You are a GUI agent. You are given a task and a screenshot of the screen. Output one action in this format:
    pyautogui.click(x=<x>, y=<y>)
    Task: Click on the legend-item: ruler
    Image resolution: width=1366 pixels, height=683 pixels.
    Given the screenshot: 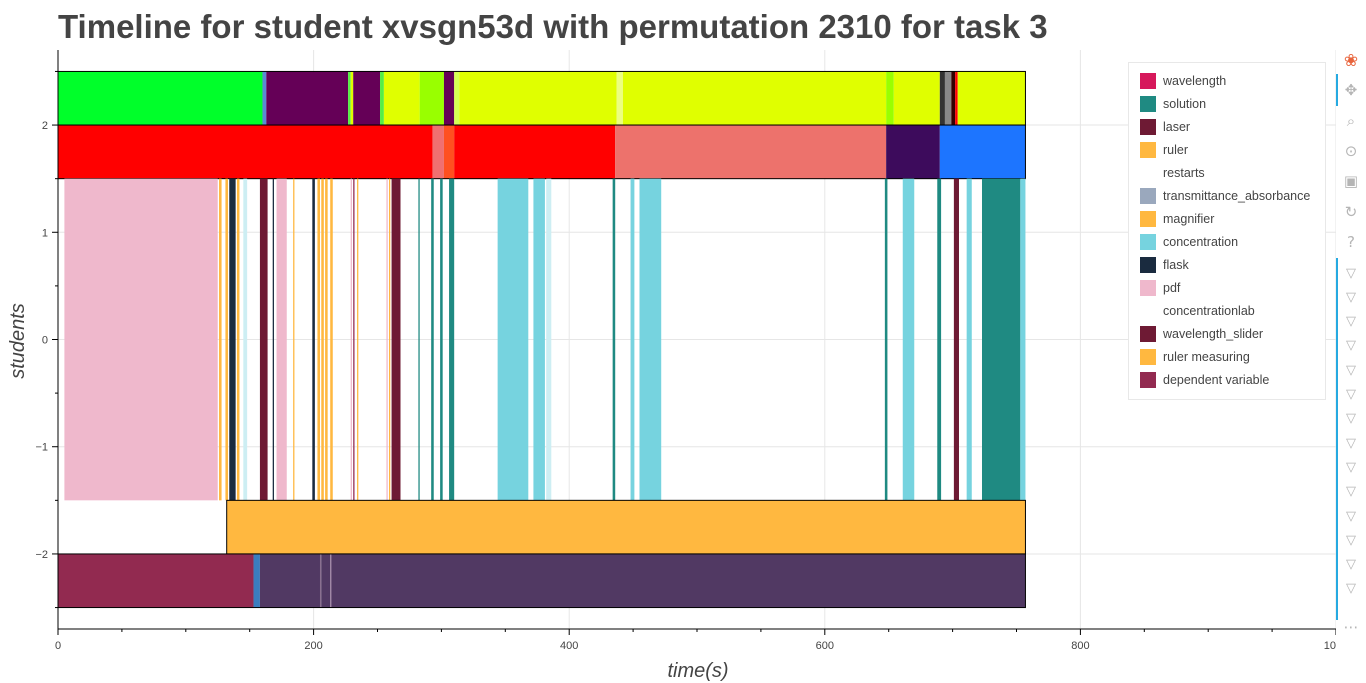 What is the action you would take?
    pyautogui.click(x=1164, y=150)
    